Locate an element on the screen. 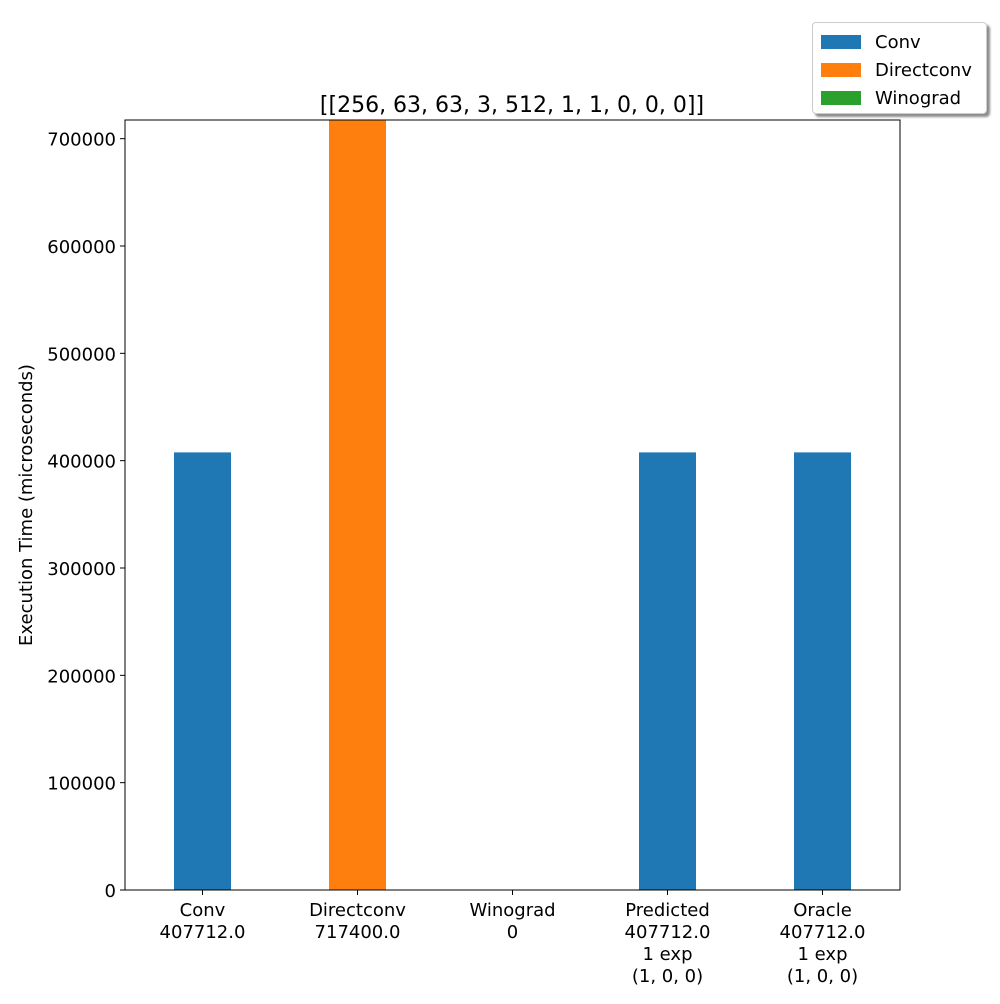 The image size is (1000, 1004). bar-predicted is located at coordinates (667, 671).